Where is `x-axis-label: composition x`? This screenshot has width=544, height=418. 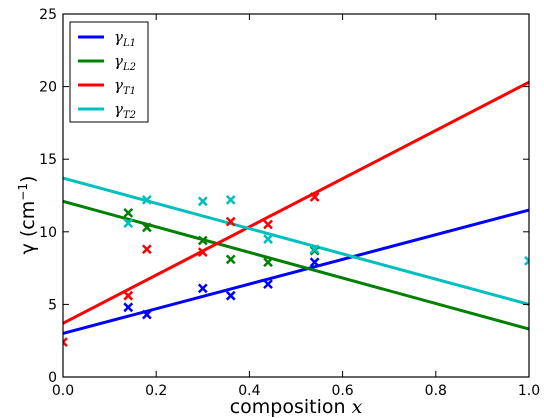 x-axis-label: composition x is located at coordinates (296, 407).